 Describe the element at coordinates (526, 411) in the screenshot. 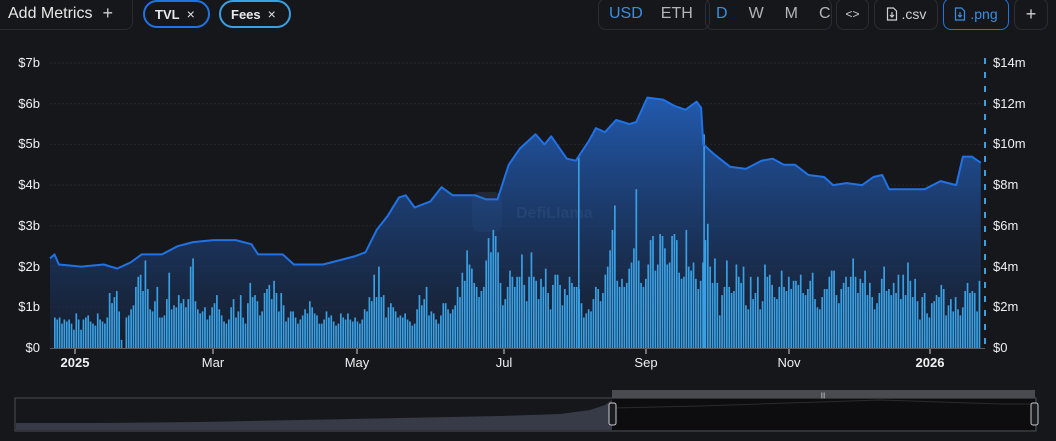

I see `range-slider: |||` at that location.